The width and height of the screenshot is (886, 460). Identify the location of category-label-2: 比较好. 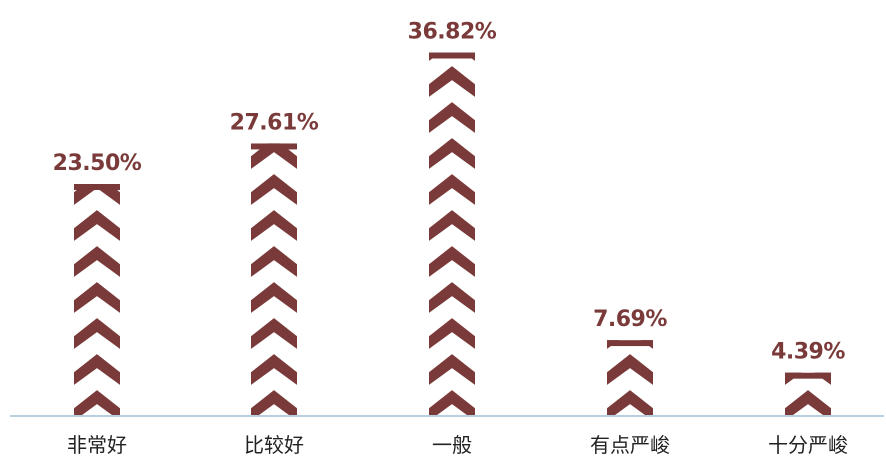
(274, 445).